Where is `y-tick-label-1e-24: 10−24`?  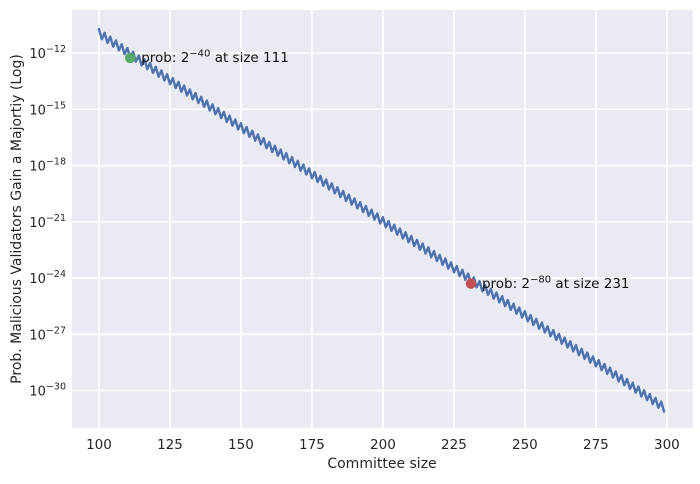 y-tick-label-1e-24: 10−24 is located at coordinates (47, 278).